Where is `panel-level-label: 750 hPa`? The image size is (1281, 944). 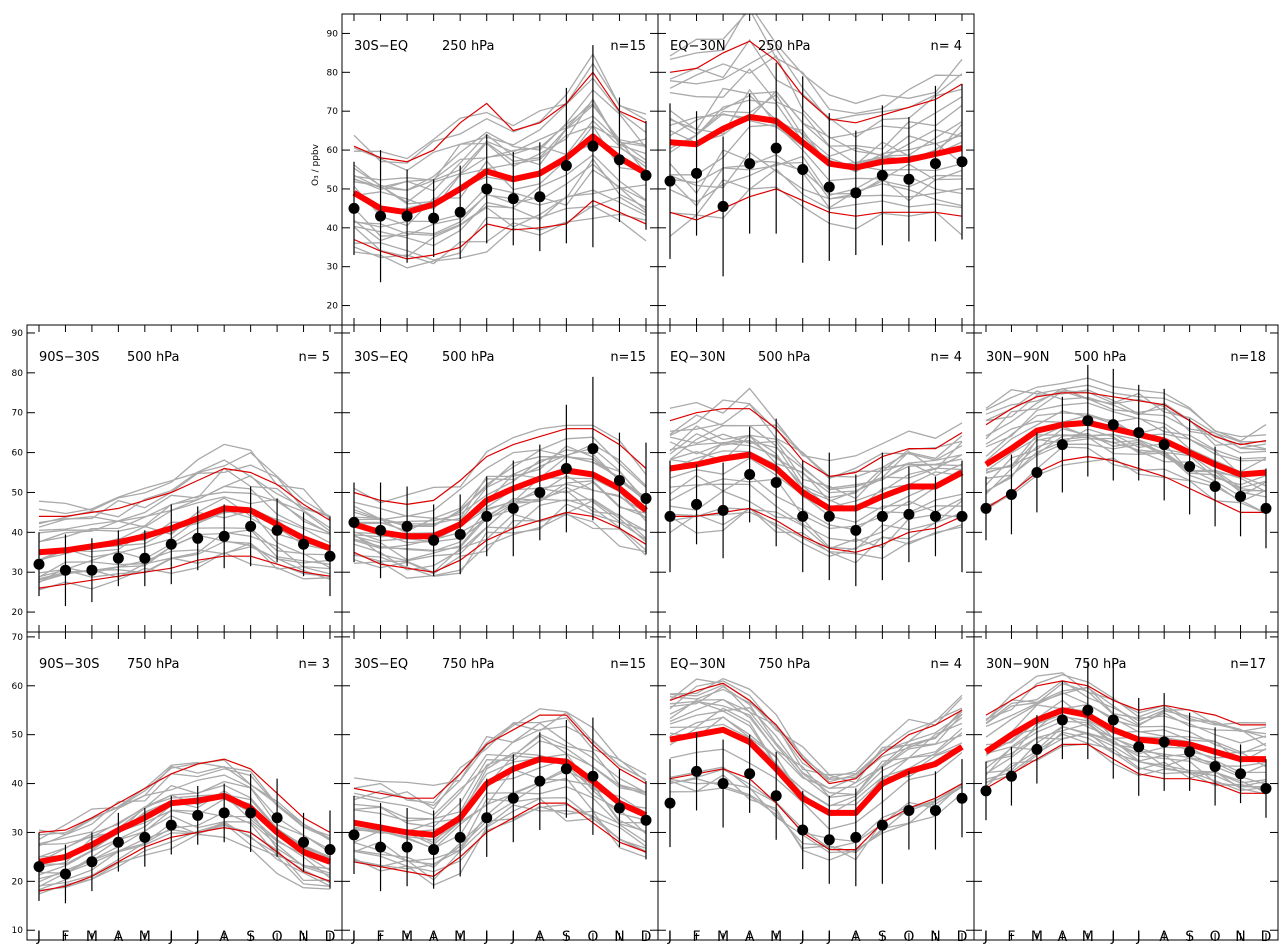 panel-level-label: 750 hPa is located at coordinates (468, 664).